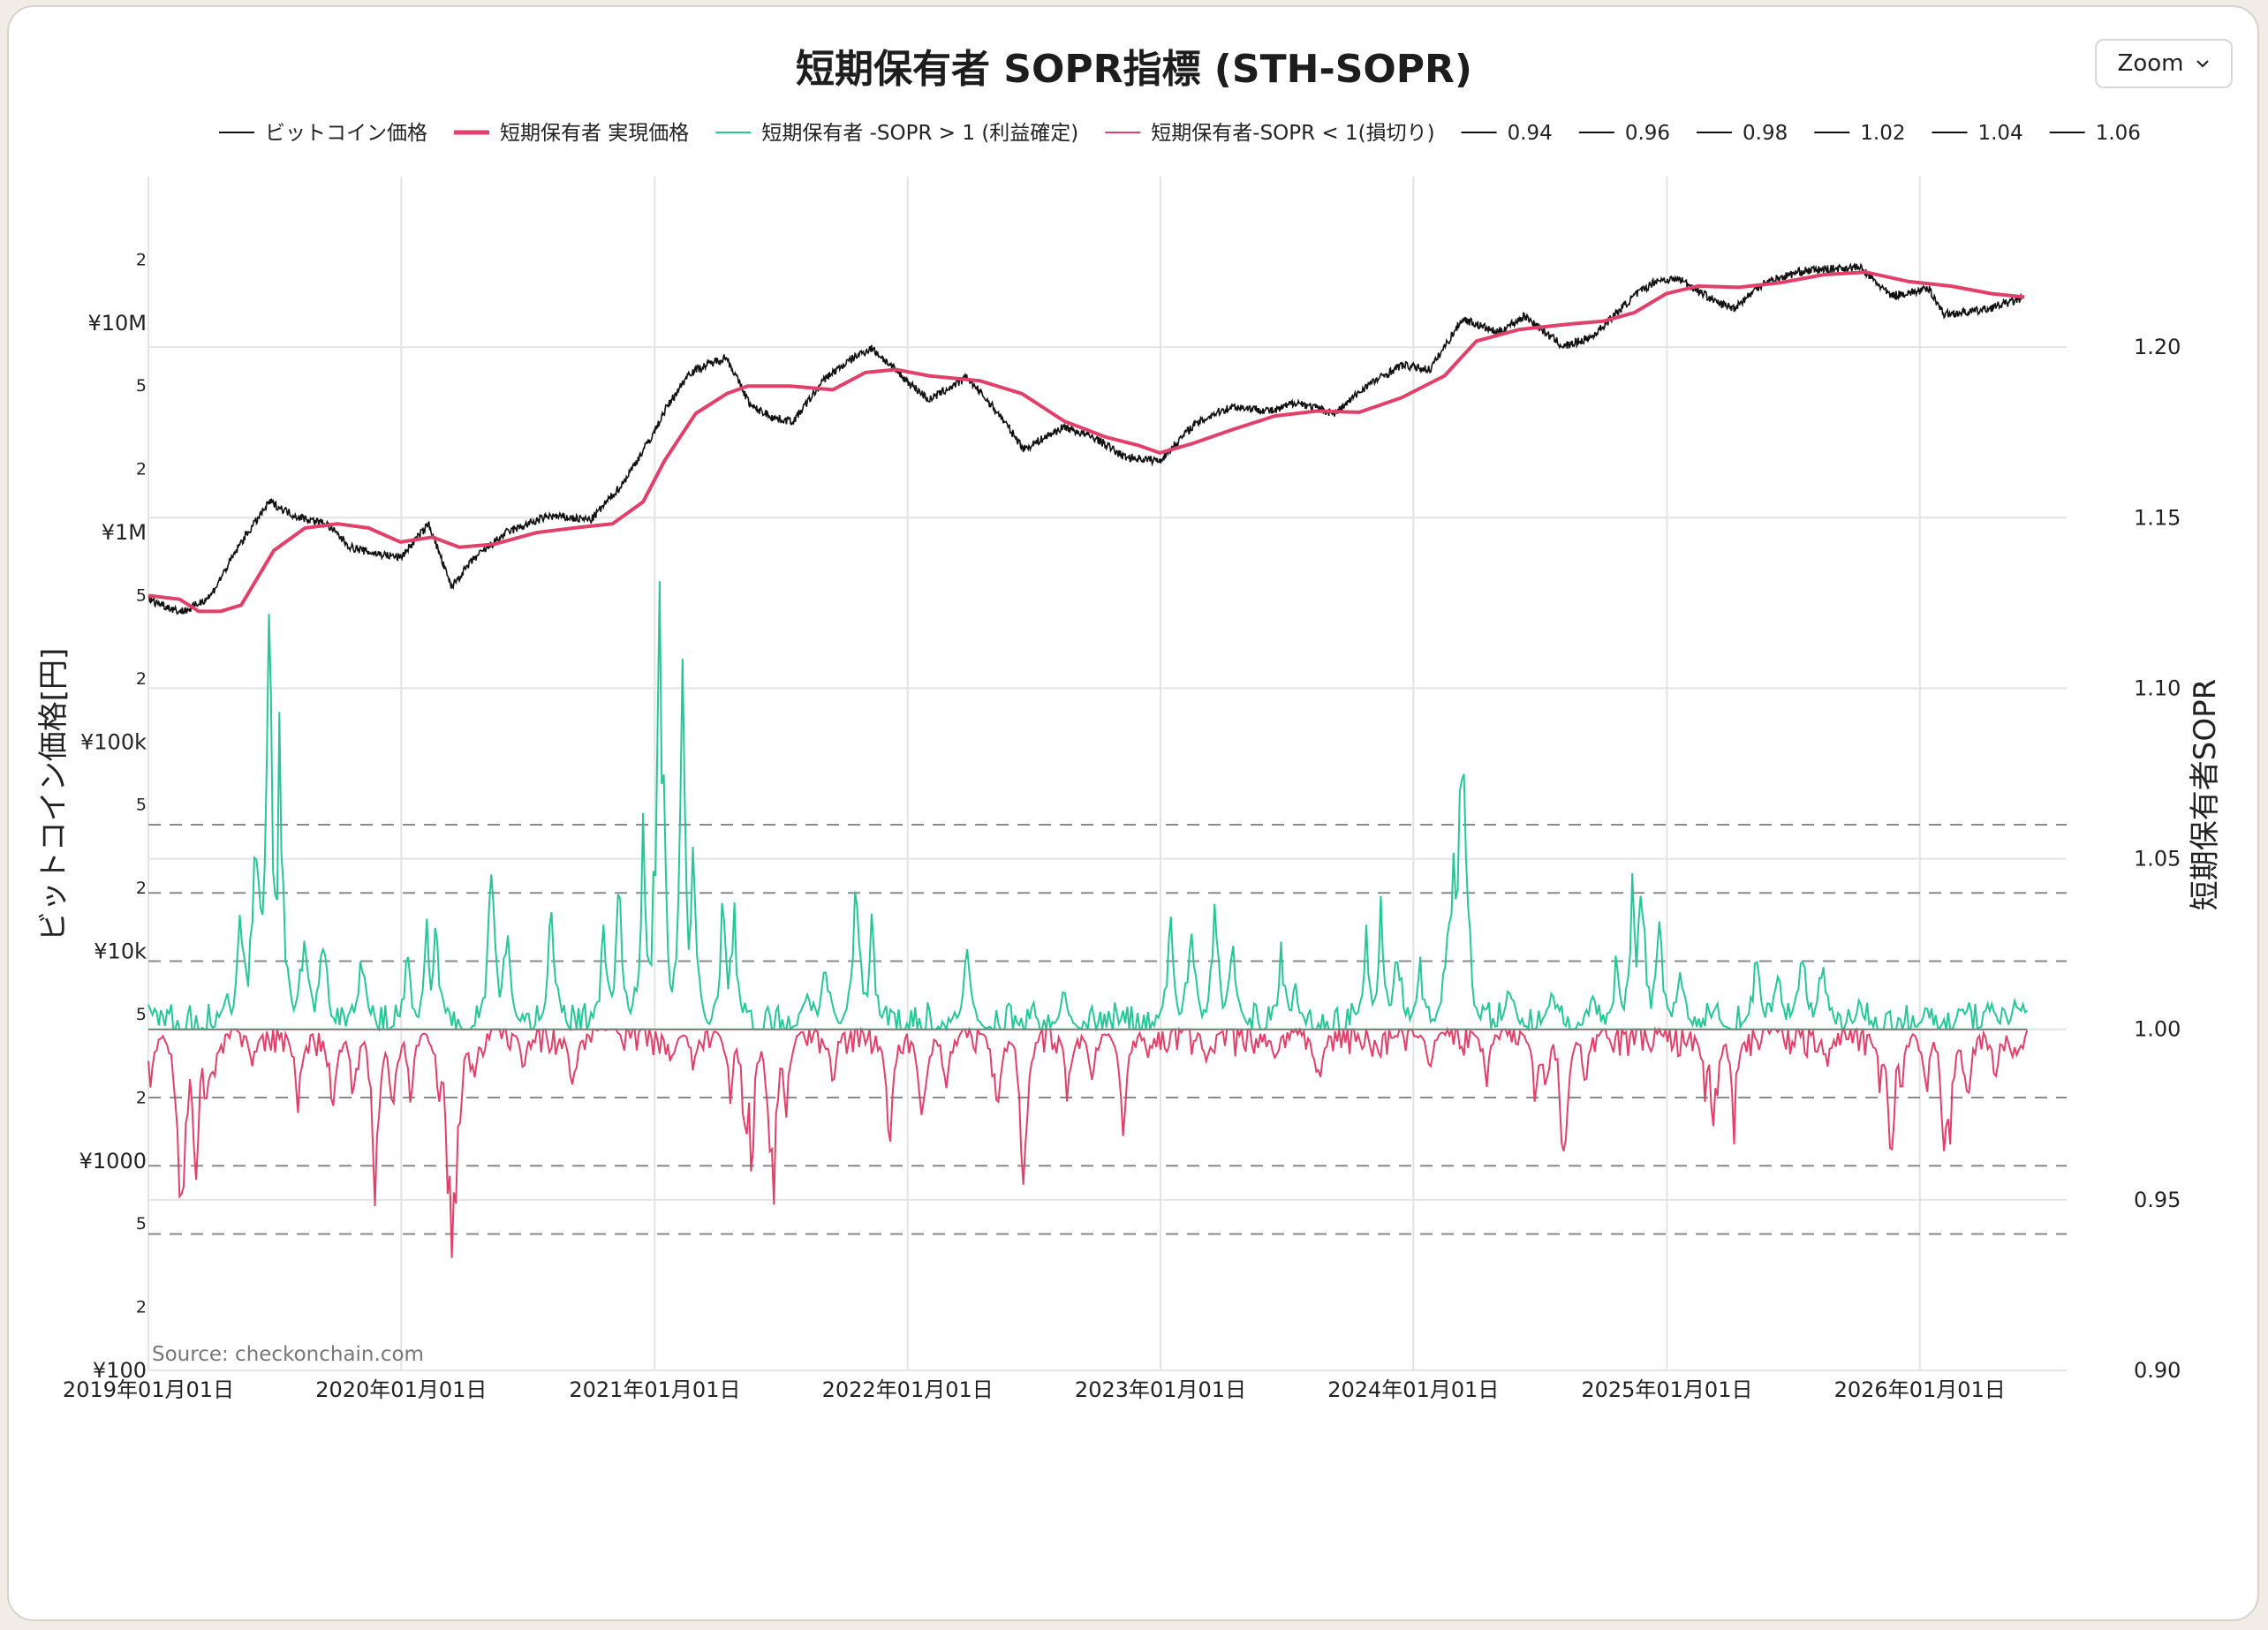  What do you see at coordinates (919, 133) in the screenshot?
I see `legend-label-2: 短期保有者 -SOPR > 1 (利益確定)` at bounding box center [919, 133].